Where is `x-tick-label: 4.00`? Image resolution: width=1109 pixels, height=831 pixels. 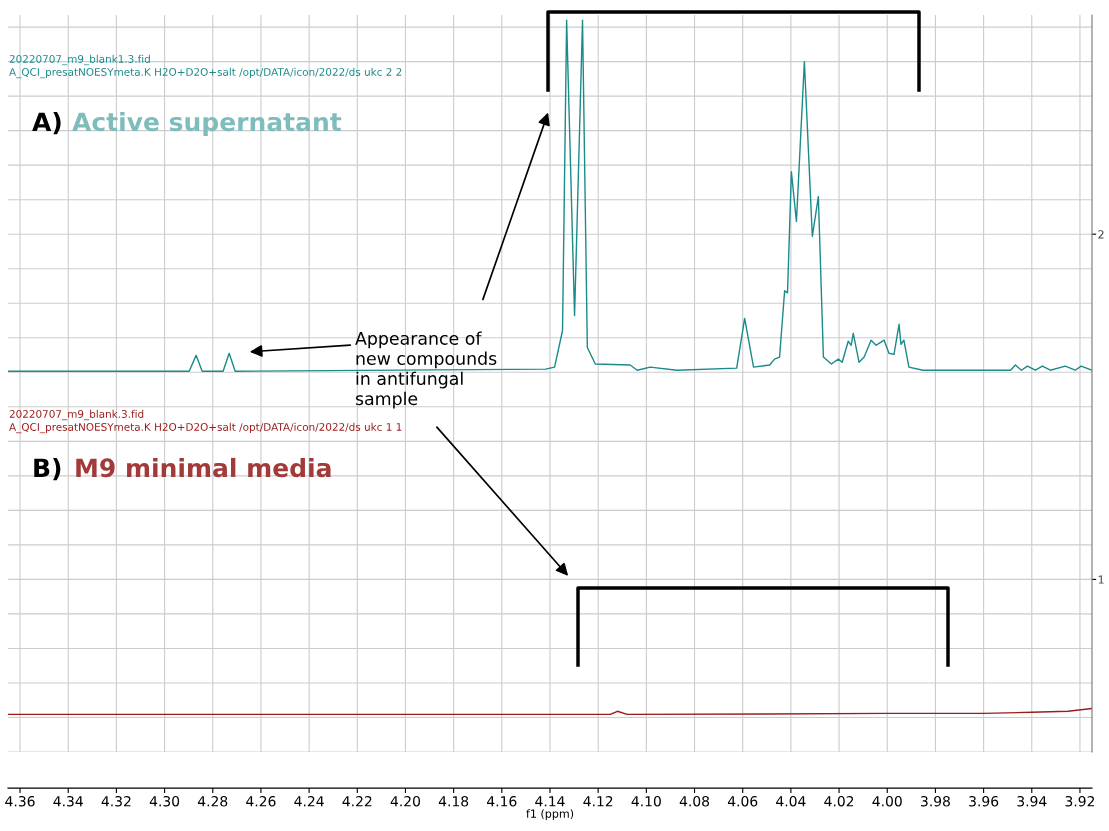 x-tick-label: 4.00 is located at coordinates (887, 801).